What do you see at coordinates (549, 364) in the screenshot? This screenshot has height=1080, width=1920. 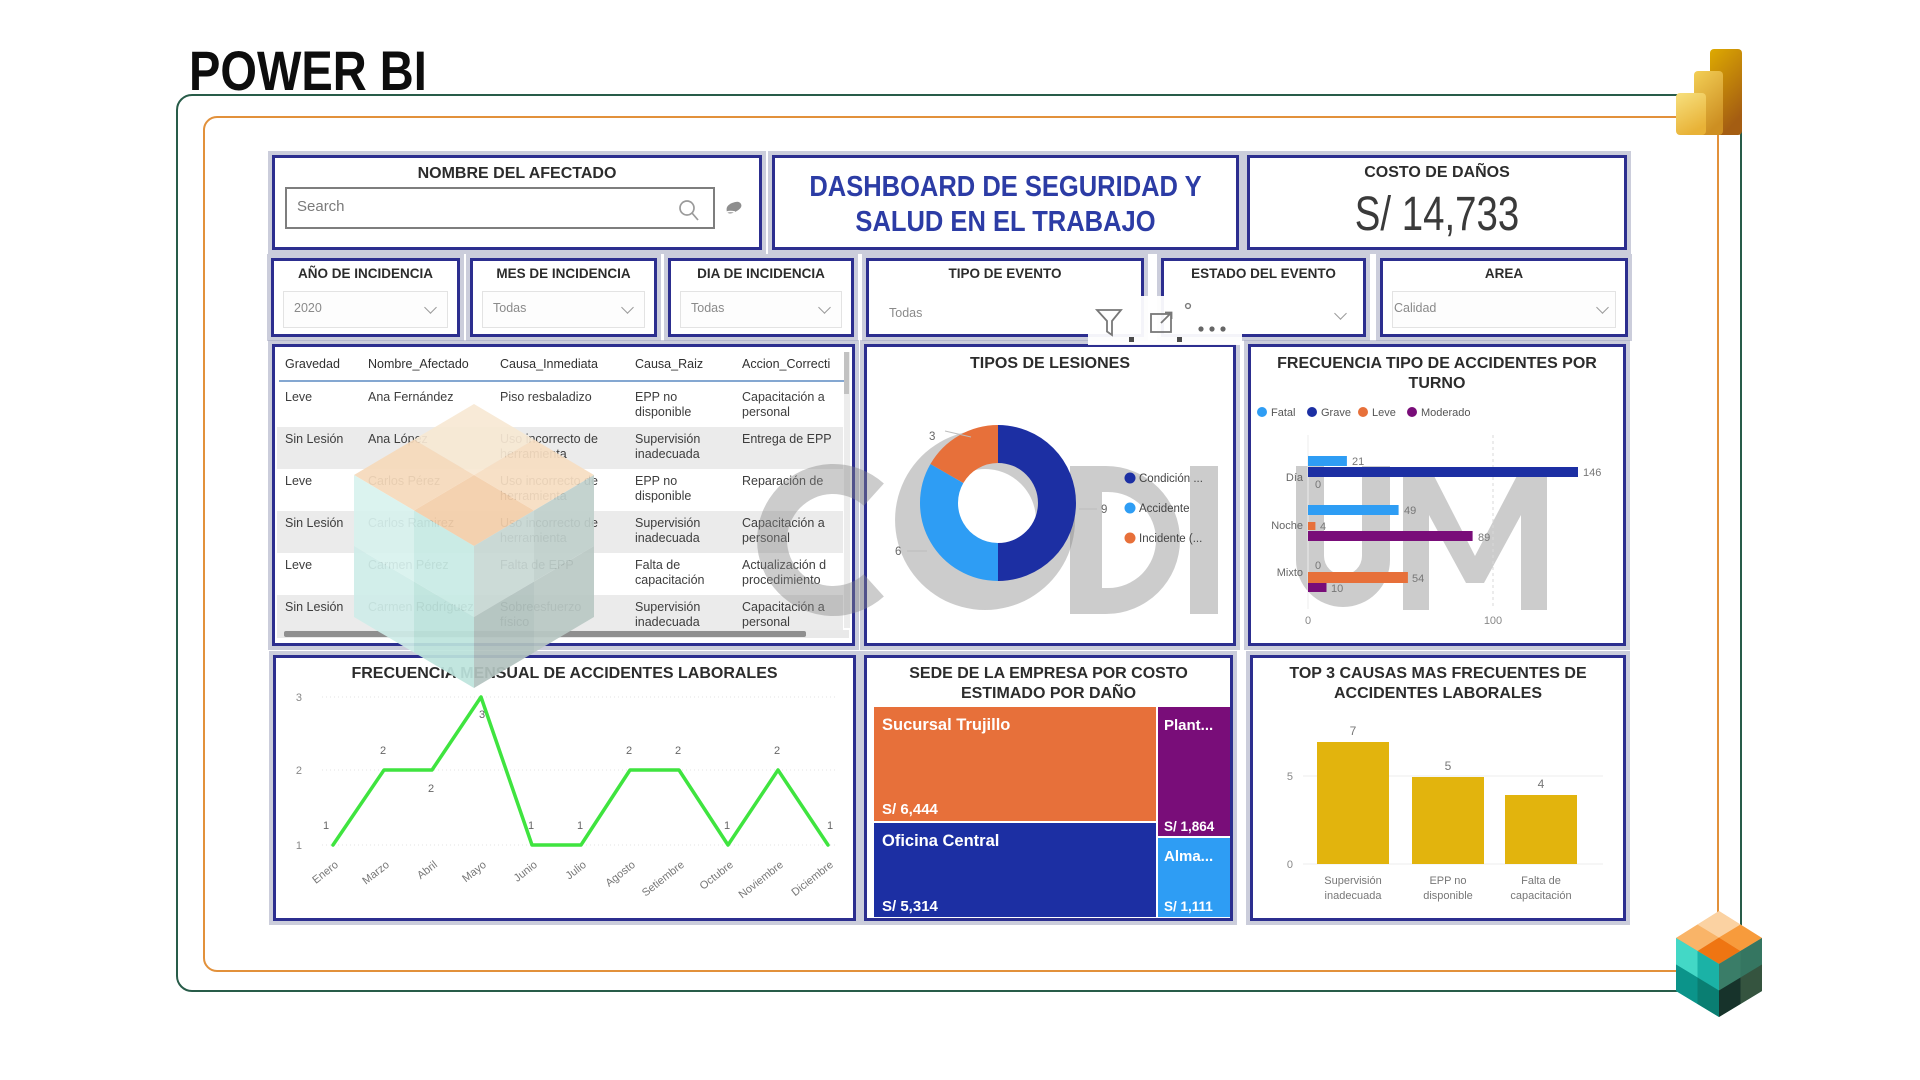 I see `svg-text: Causa_Inmediata` at bounding box center [549, 364].